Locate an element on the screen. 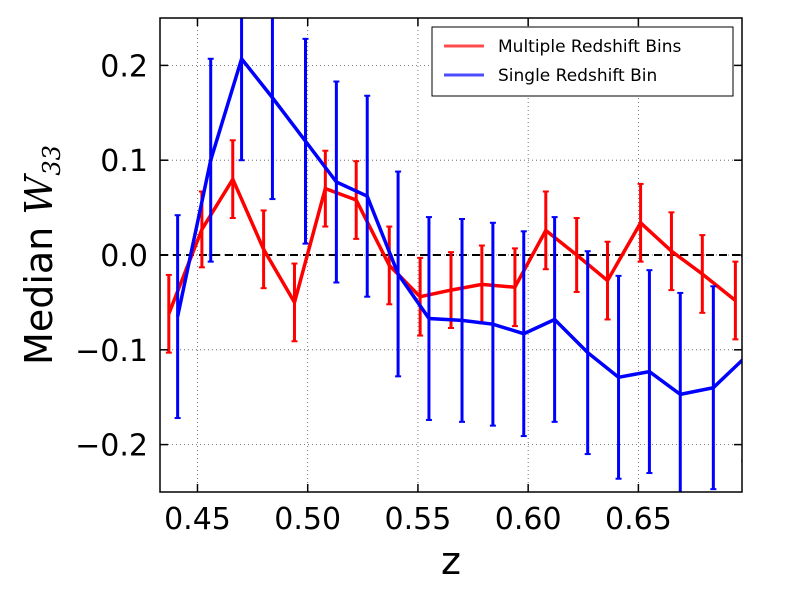  x-tick-label: 0.50 is located at coordinates (307, 519).